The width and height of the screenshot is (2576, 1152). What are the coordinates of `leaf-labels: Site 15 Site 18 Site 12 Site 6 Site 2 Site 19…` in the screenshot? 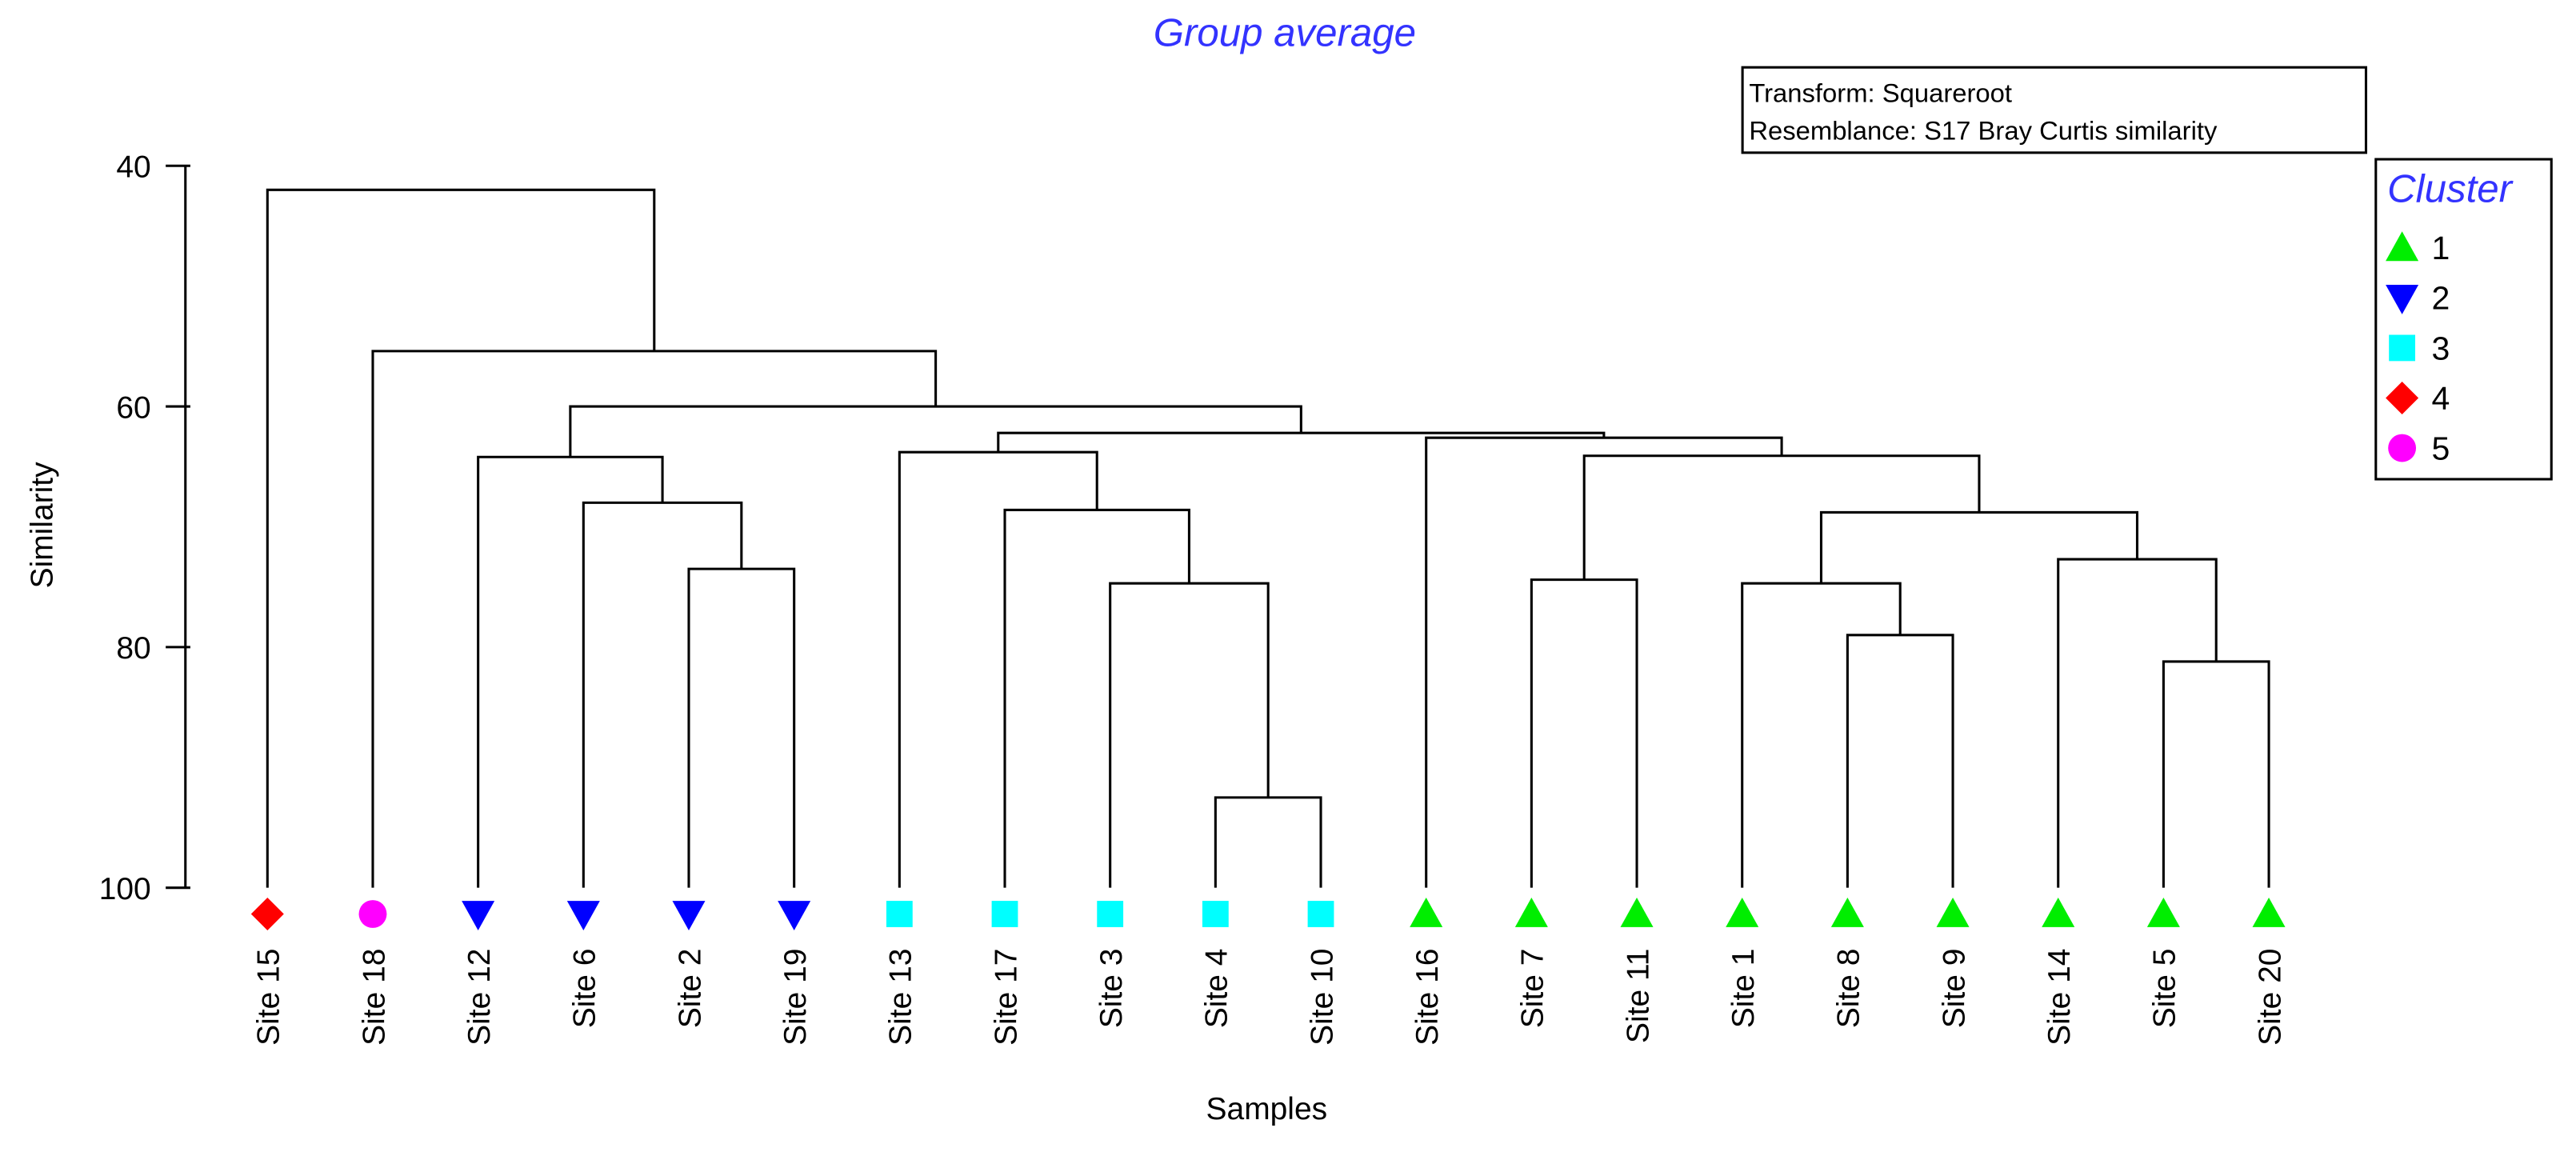 It's located at (1270, 997).